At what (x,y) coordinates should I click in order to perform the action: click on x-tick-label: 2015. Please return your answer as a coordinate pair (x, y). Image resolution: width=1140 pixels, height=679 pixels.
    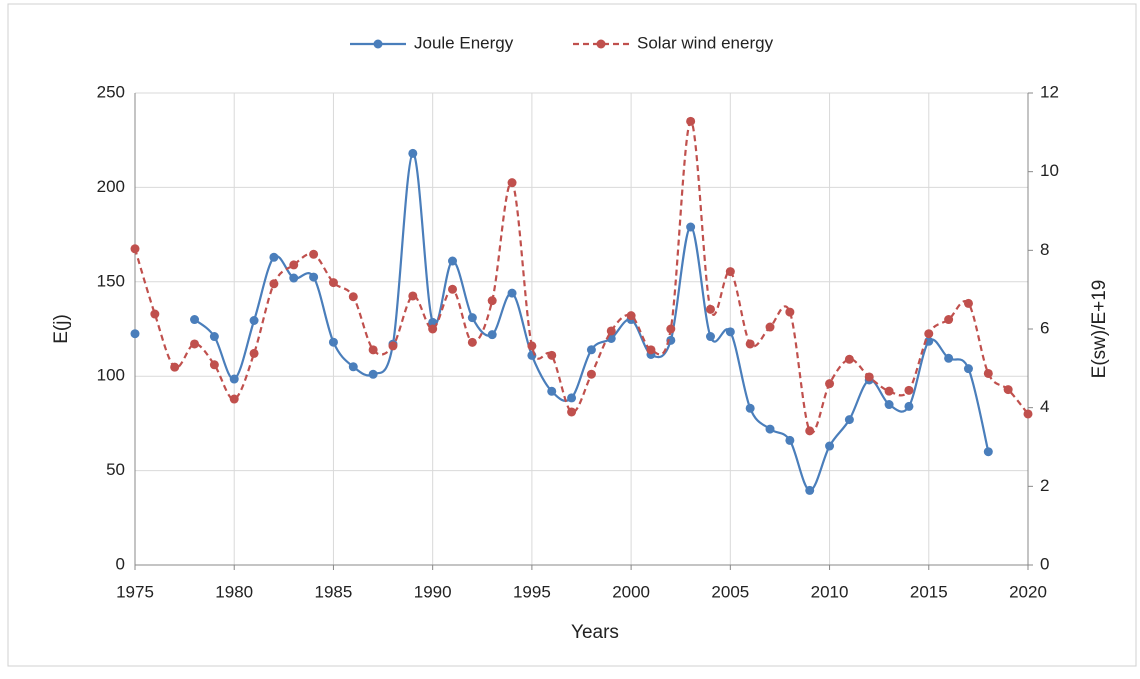
    Looking at the image, I should click on (929, 591).